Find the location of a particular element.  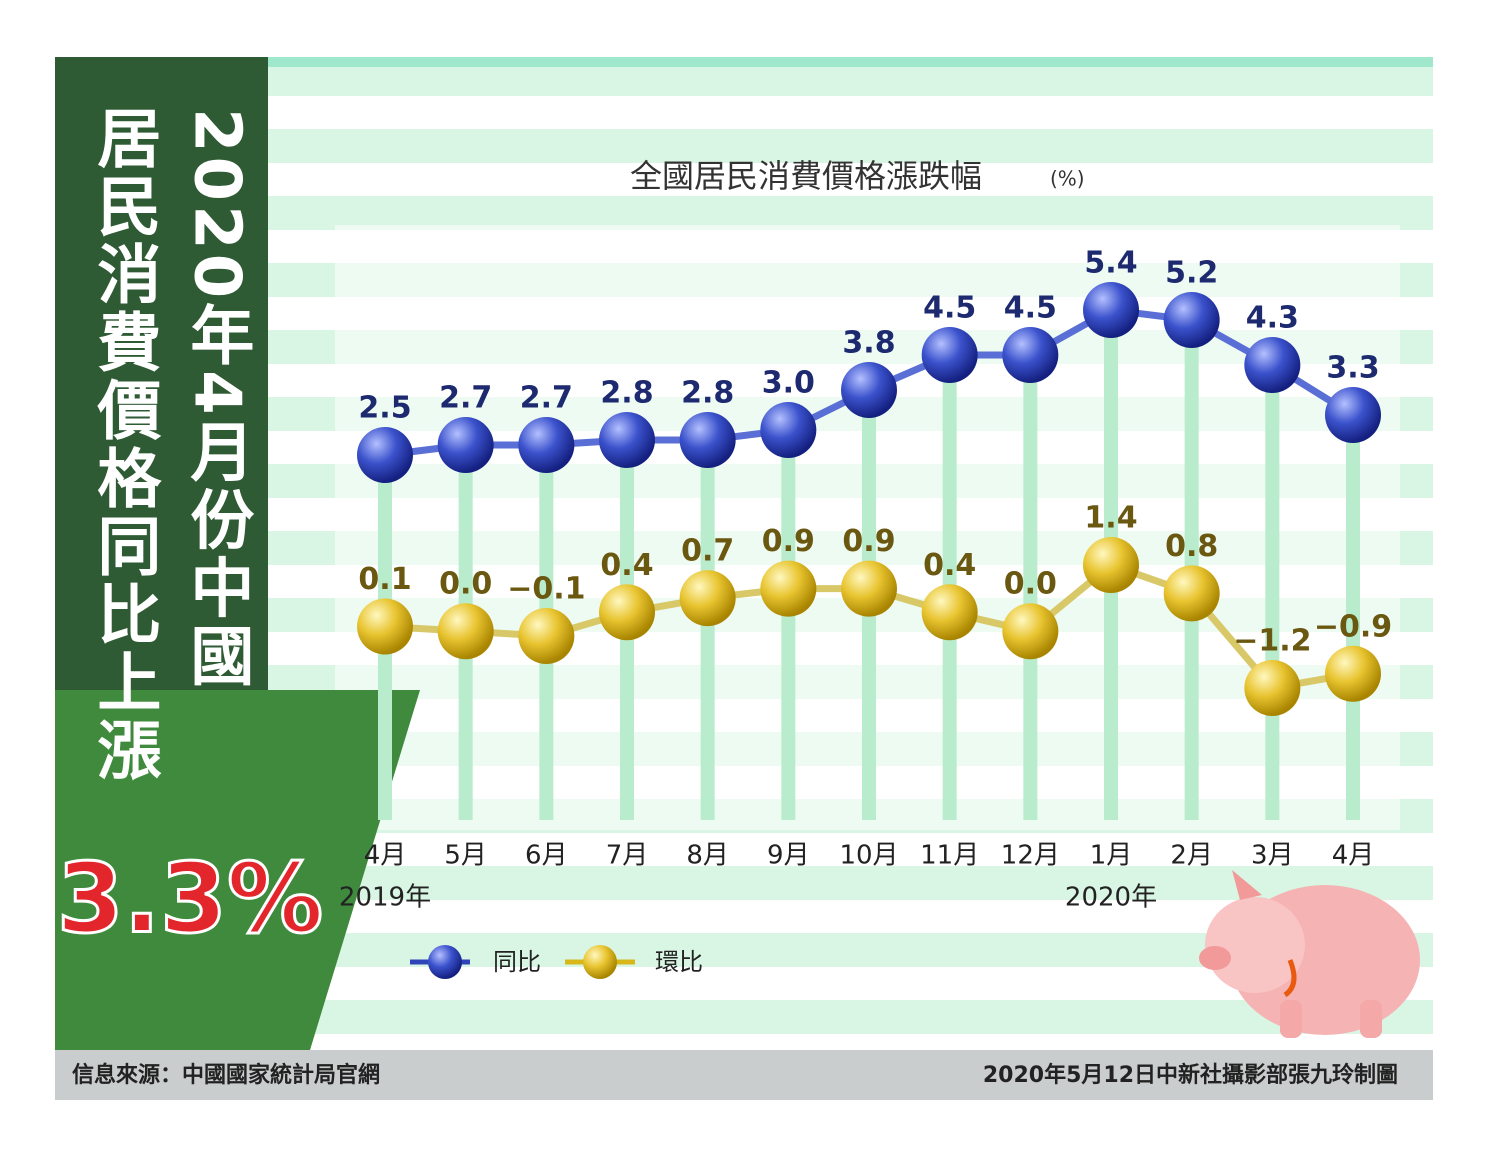

year-label: 2019年 is located at coordinates (385, 898).